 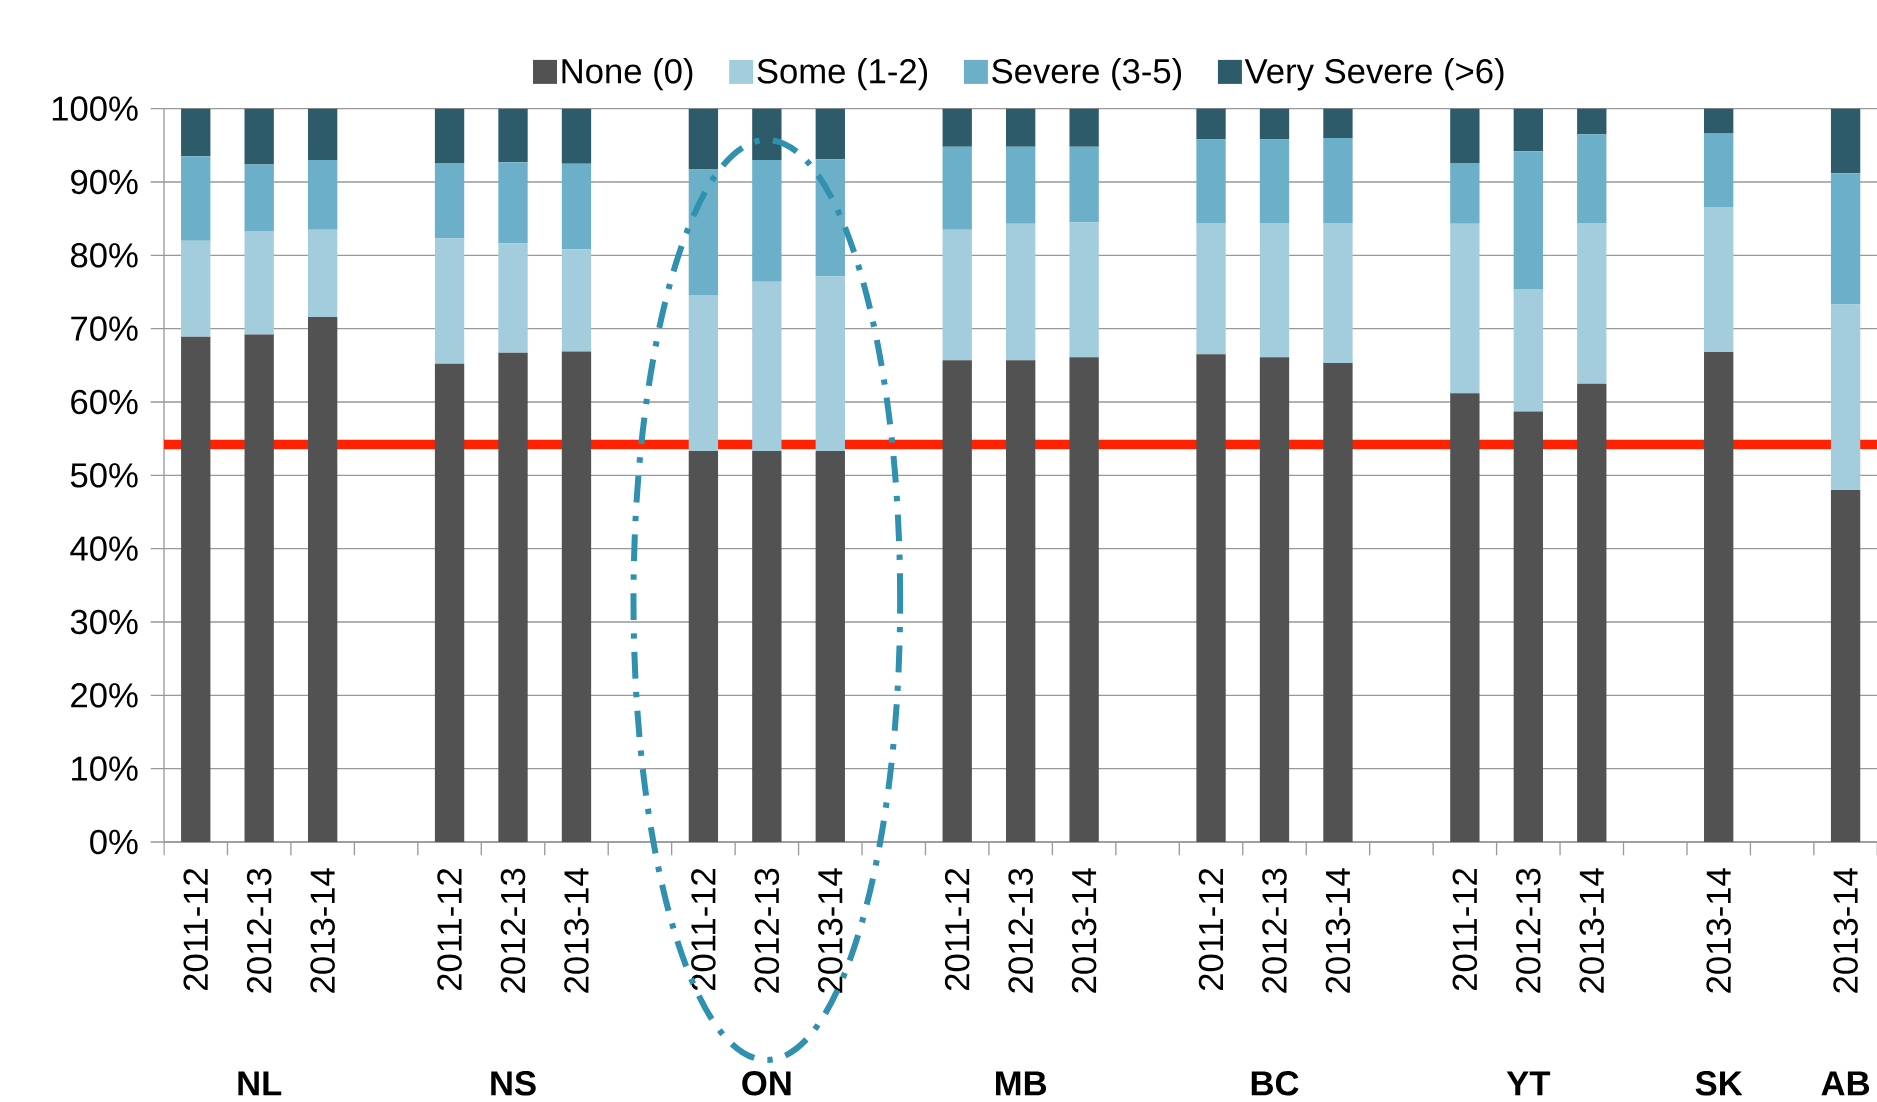 What do you see at coordinates (513, 1083) in the screenshot?
I see `text: NS` at bounding box center [513, 1083].